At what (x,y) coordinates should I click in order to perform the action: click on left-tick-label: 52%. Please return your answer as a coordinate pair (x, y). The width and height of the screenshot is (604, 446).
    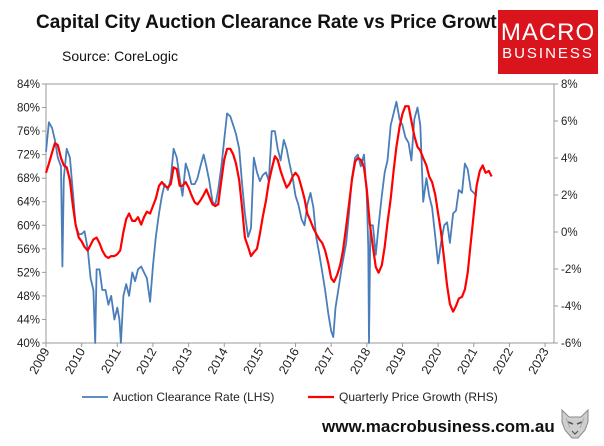
    Looking at the image, I should click on (28, 273).